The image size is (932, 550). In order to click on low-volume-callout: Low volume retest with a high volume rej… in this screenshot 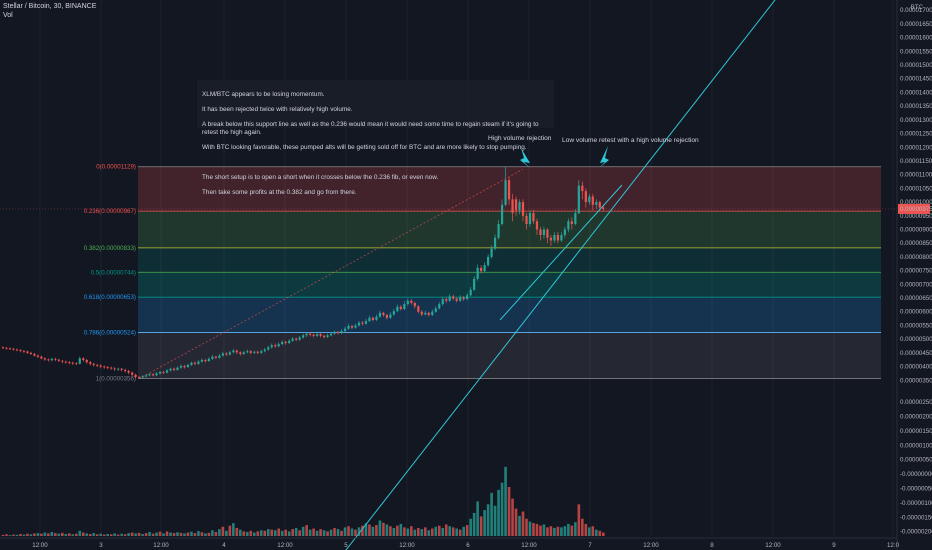, I will do `click(630, 140)`.